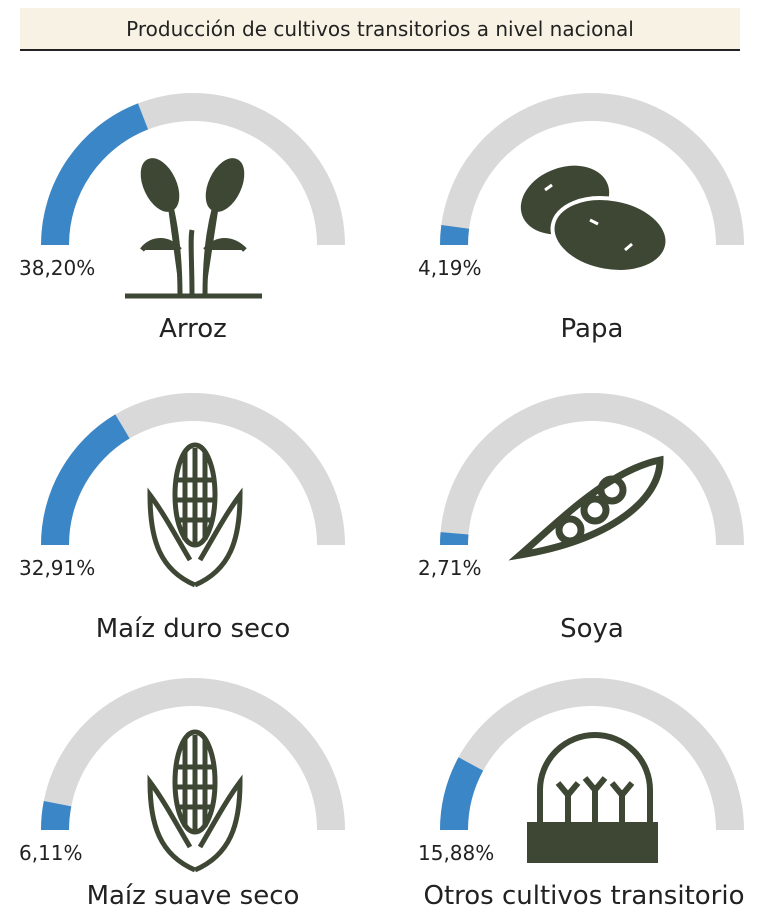 This screenshot has width=757, height=911. What do you see at coordinates (57, 568) in the screenshot?
I see `value-label: 32,91%` at bounding box center [57, 568].